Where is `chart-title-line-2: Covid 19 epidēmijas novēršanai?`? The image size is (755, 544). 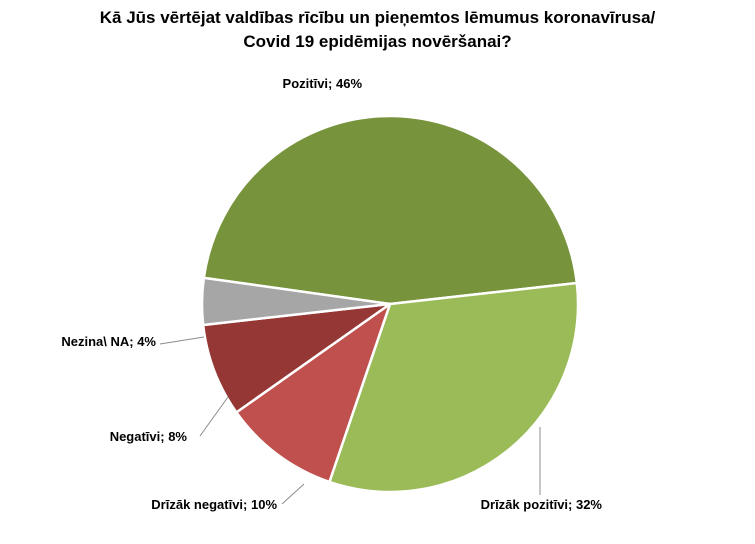
chart-title-line-2: Covid 19 epidēmijas novēršanai? is located at coordinates (377, 41).